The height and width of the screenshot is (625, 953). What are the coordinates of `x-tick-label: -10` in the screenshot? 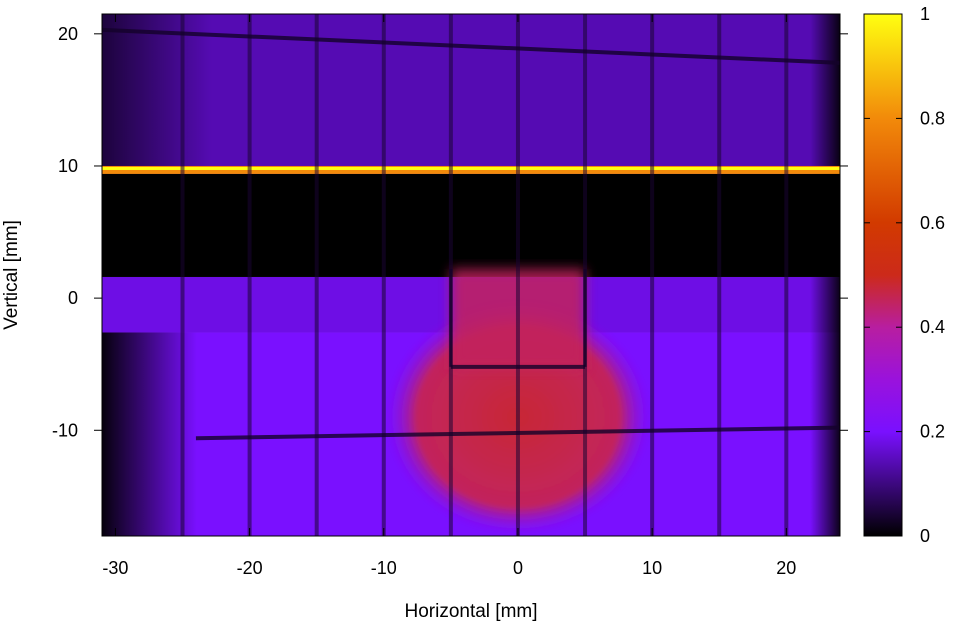 It's located at (384, 568).